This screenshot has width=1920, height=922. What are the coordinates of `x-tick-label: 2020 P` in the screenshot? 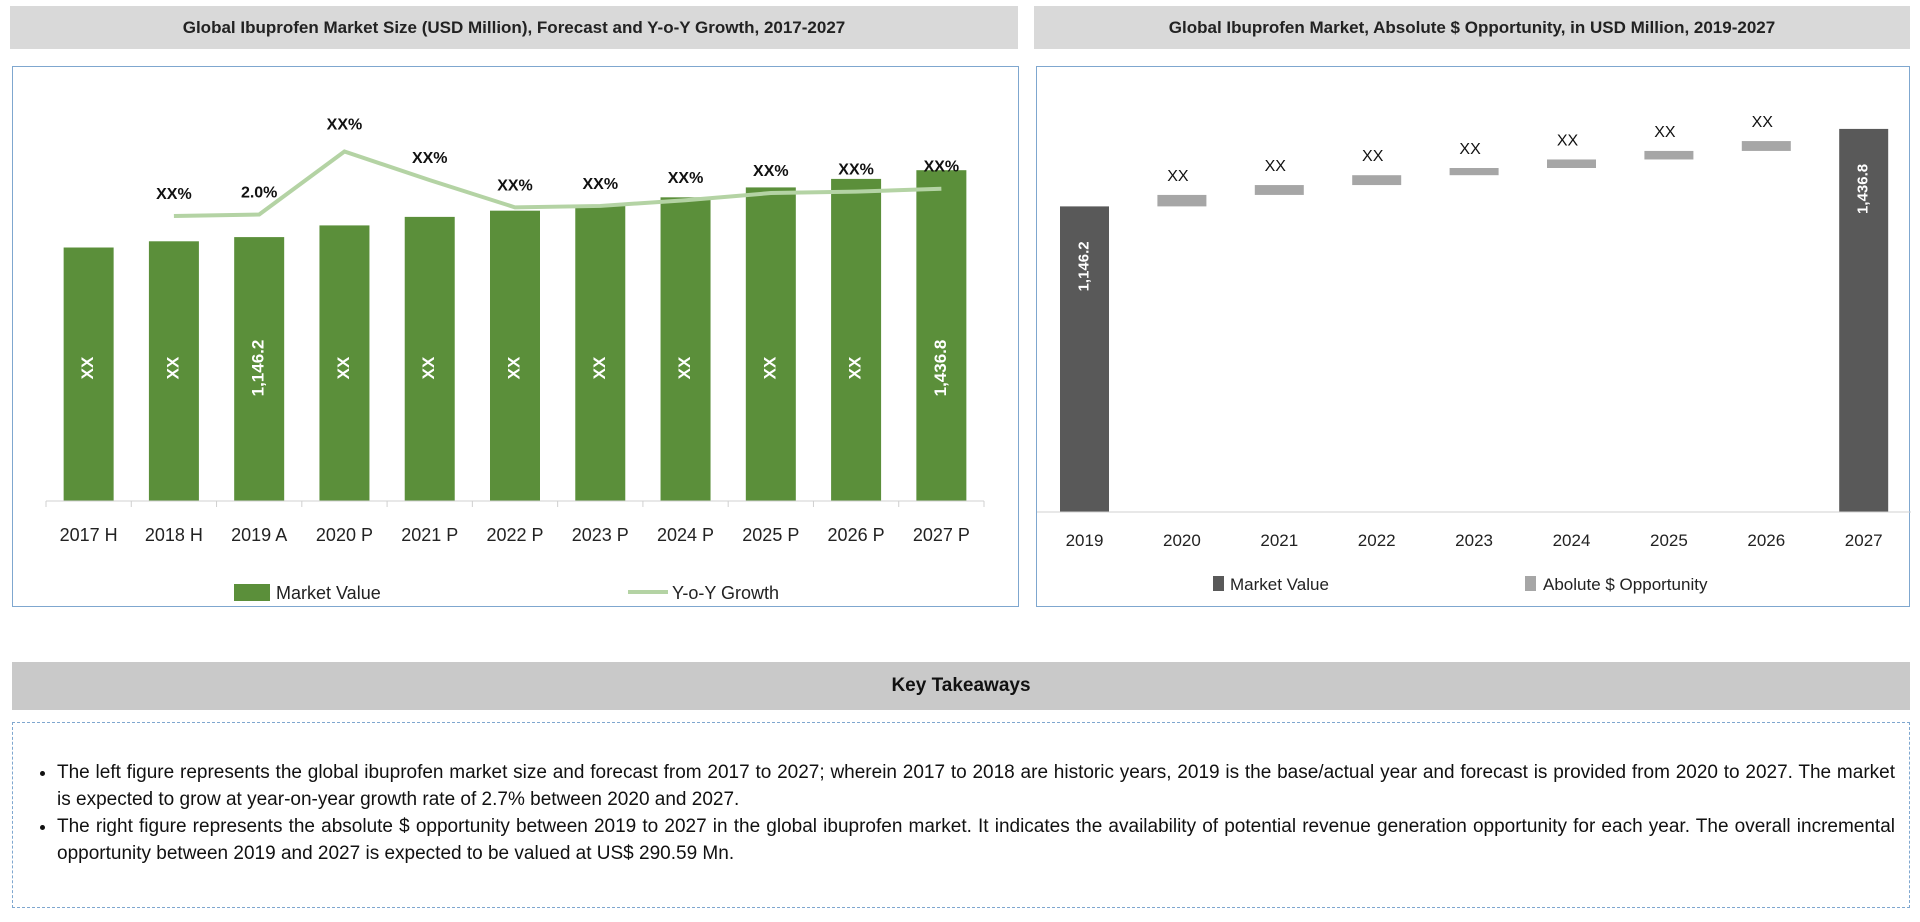 It's located at (344, 535).